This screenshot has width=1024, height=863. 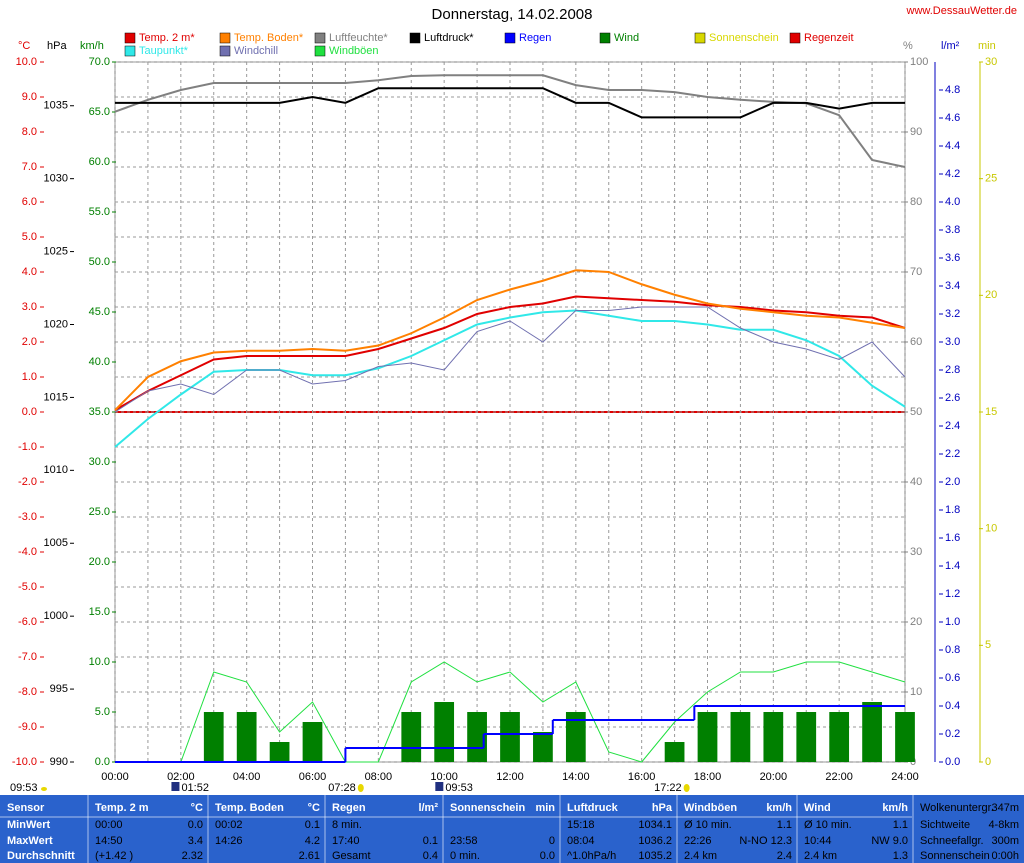 What do you see at coordinates (916, 482) in the screenshot?
I see `y-tick-label: 40` at bounding box center [916, 482].